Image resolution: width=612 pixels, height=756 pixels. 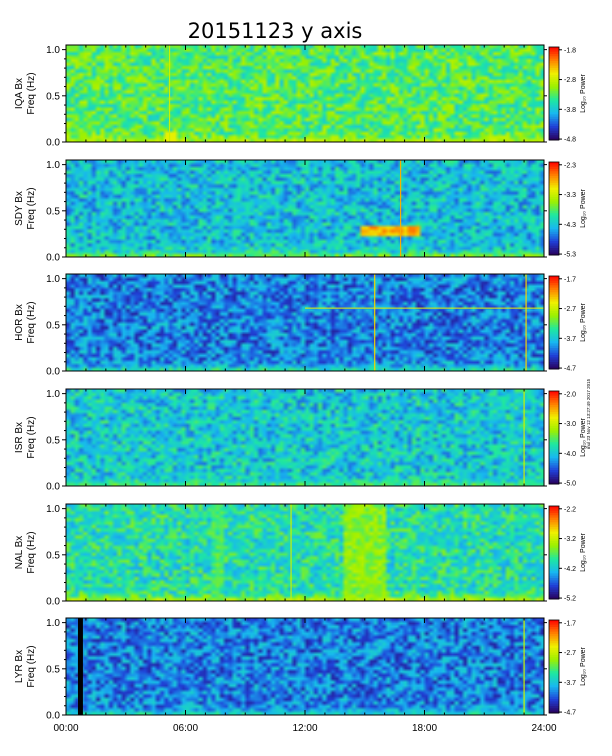 What do you see at coordinates (19, 666) in the screenshot?
I see `station-label: LYR Bx` at bounding box center [19, 666].